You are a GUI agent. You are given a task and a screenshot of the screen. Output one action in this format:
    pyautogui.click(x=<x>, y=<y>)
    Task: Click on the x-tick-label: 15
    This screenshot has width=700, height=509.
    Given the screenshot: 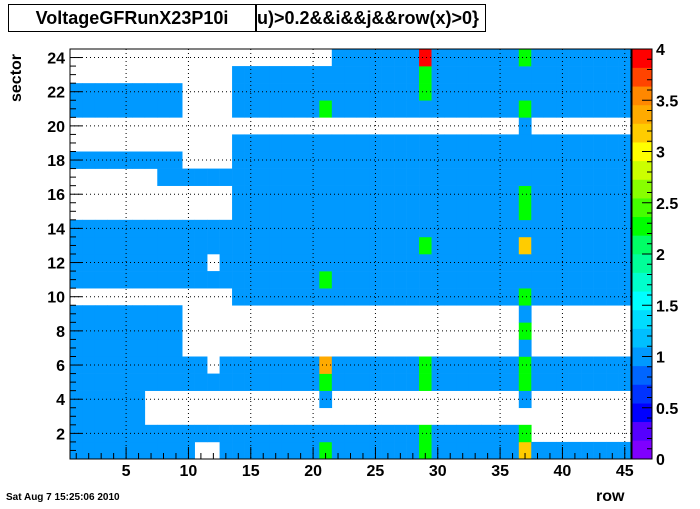 What is the action you would take?
    pyautogui.click(x=251, y=471)
    